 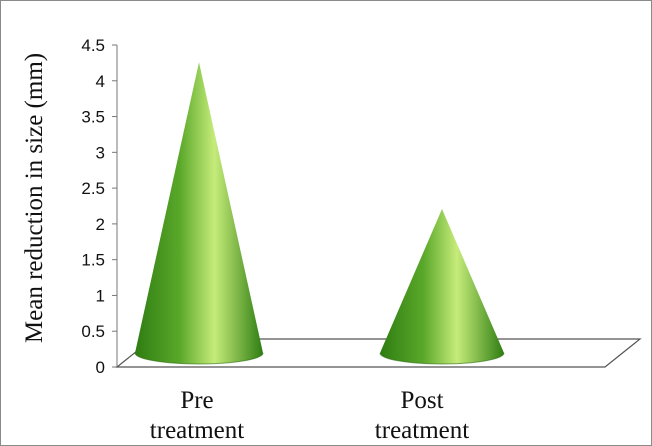 What do you see at coordinates (197, 415) in the screenshot?
I see `x-category-label: Pre treatment` at bounding box center [197, 415].